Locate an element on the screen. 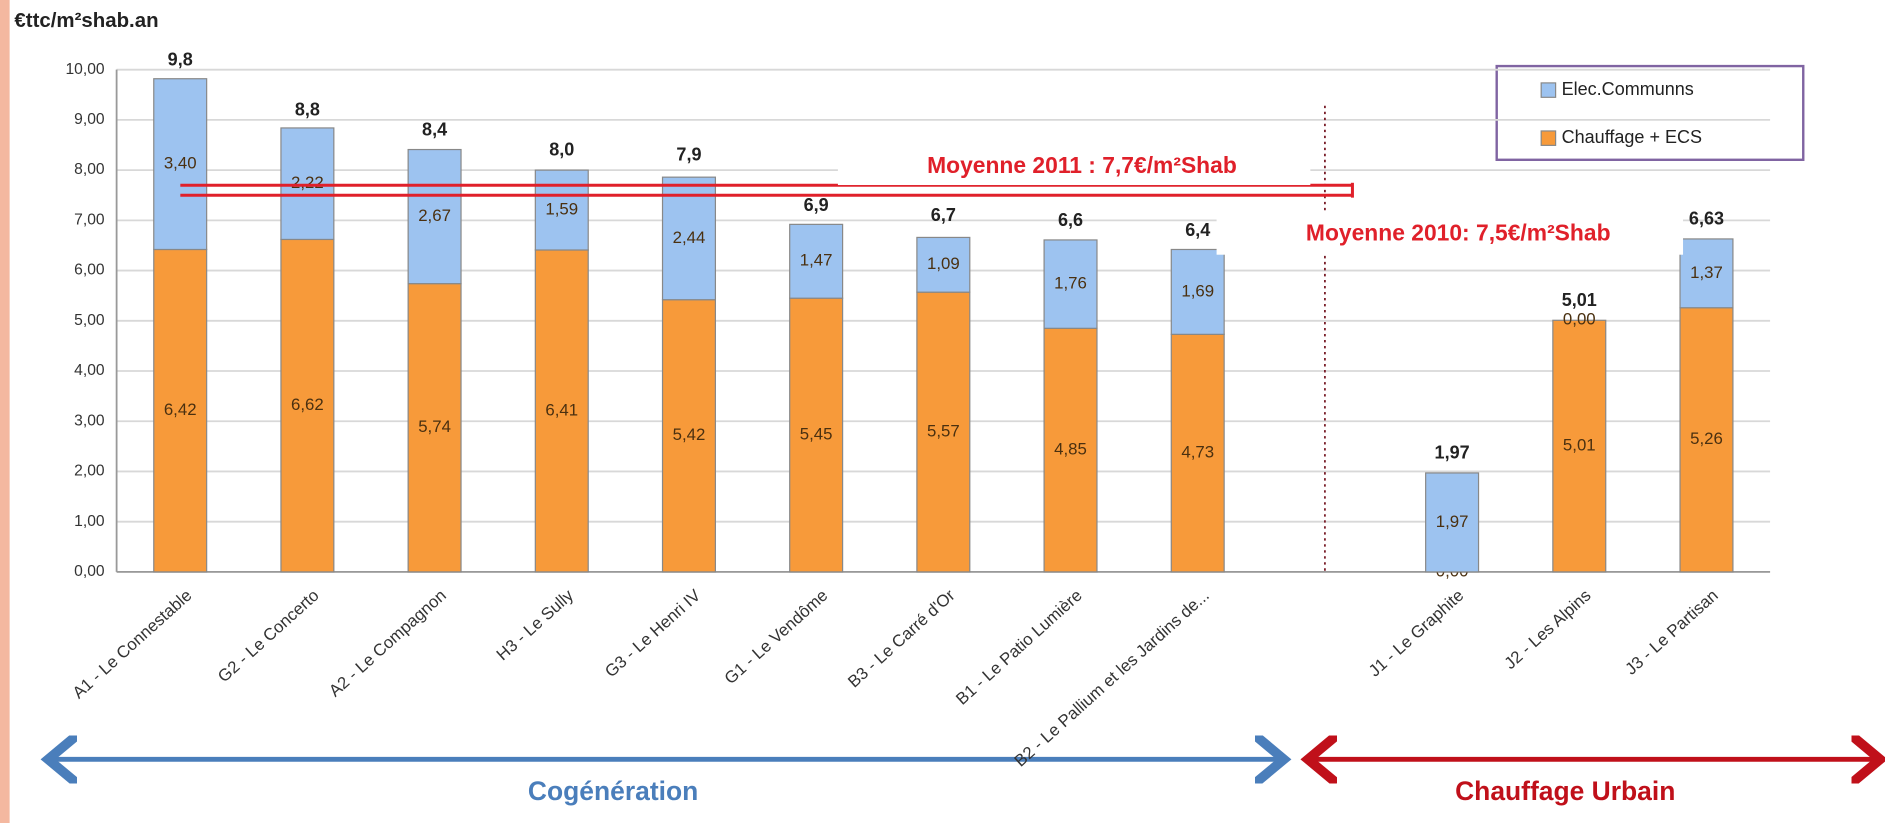  y-tick-label: 10,00 is located at coordinates (85, 69).